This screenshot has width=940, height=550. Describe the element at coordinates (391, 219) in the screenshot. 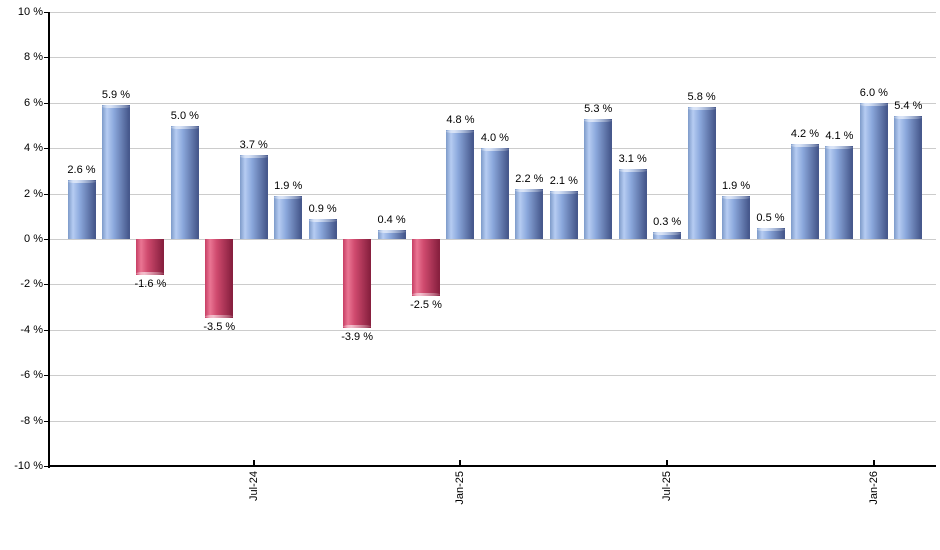

I see `bar-value-label: 0.4 %` at that location.